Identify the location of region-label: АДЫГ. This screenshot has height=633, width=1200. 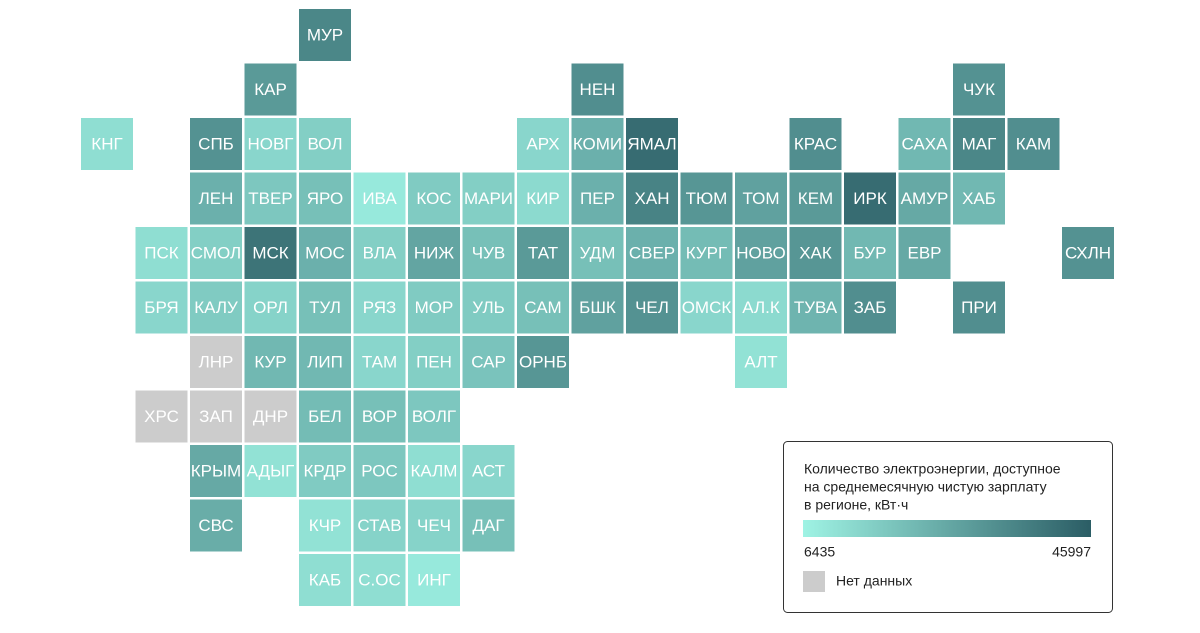
(271, 470).